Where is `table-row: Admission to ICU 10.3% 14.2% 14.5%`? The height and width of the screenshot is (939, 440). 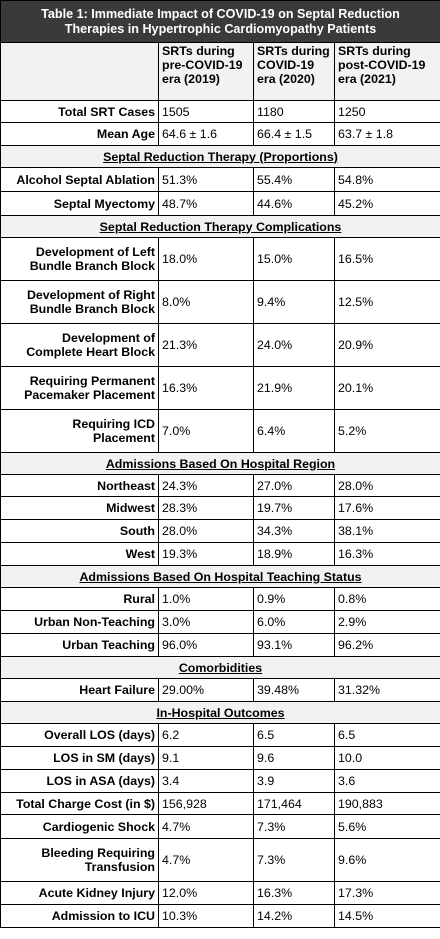 table-row: Admission to ICU 10.3% 14.2% 14.5% is located at coordinates (220, 916).